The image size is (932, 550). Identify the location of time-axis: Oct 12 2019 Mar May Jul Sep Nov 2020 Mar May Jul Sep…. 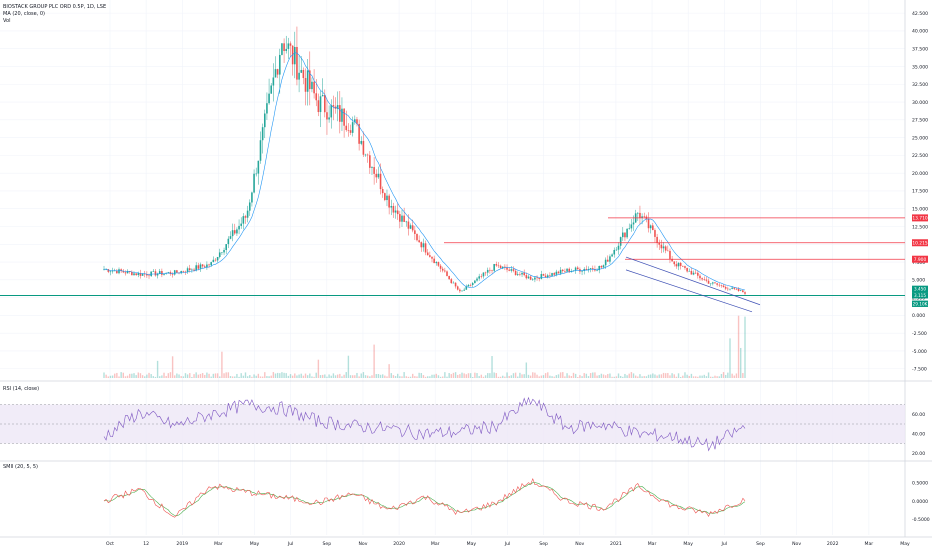
(508, 544).